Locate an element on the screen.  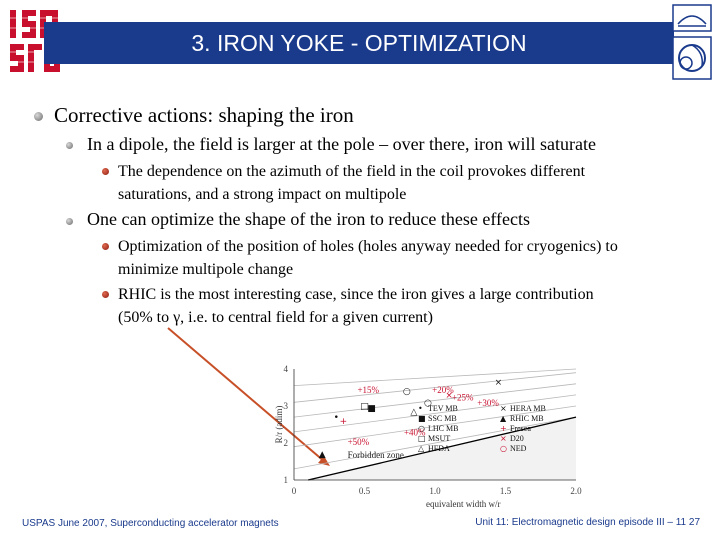
data-point: ■ is located at coordinates (371, 409).